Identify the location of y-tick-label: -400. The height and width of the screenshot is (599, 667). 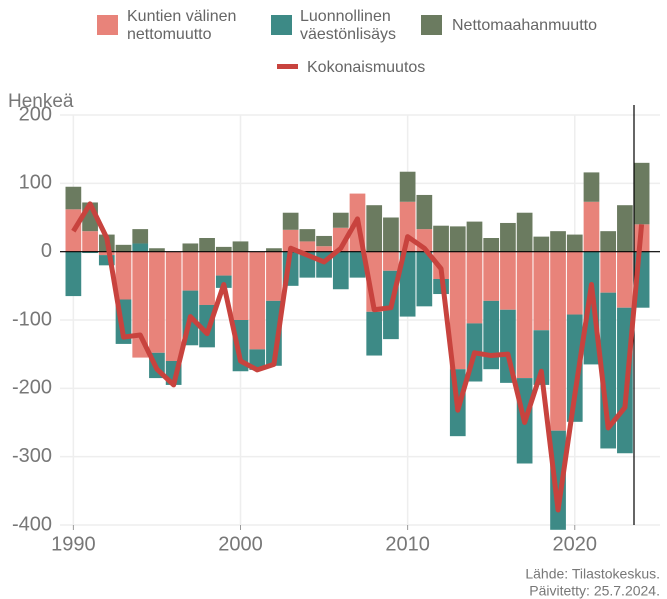
(32, 524).